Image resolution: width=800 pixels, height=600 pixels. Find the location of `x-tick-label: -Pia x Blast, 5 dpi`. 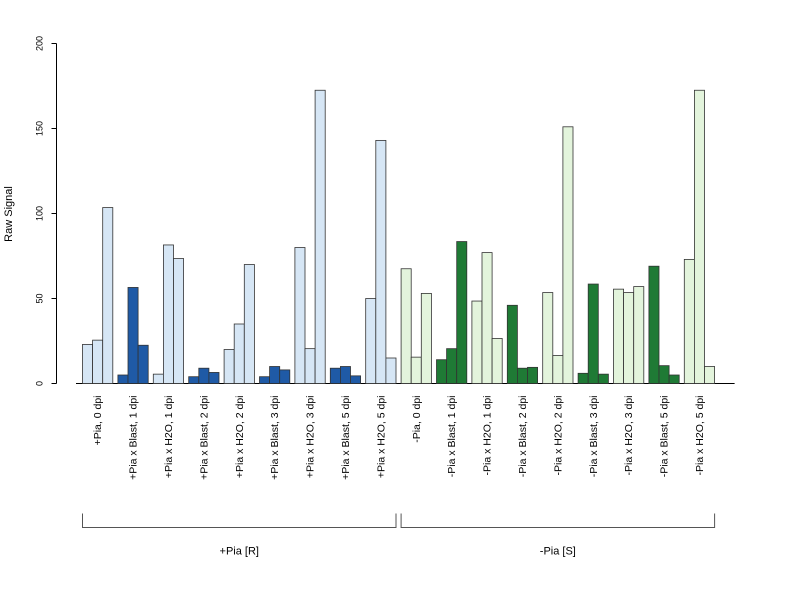

x-tick-label: -Pia x Blast, 5 dpi is located at coordinates (665, 437).